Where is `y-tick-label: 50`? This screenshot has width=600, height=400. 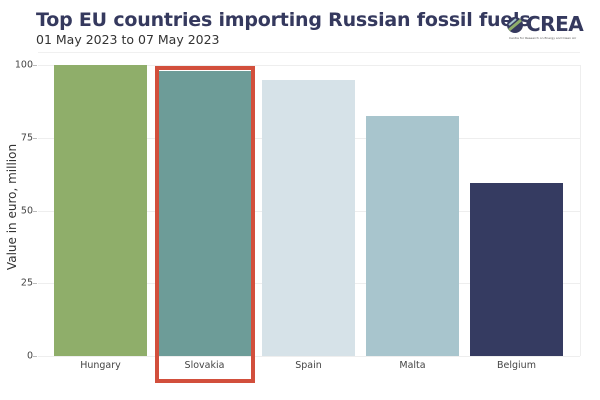
y-tick-label: 50 is located at coordinates (26, 210).